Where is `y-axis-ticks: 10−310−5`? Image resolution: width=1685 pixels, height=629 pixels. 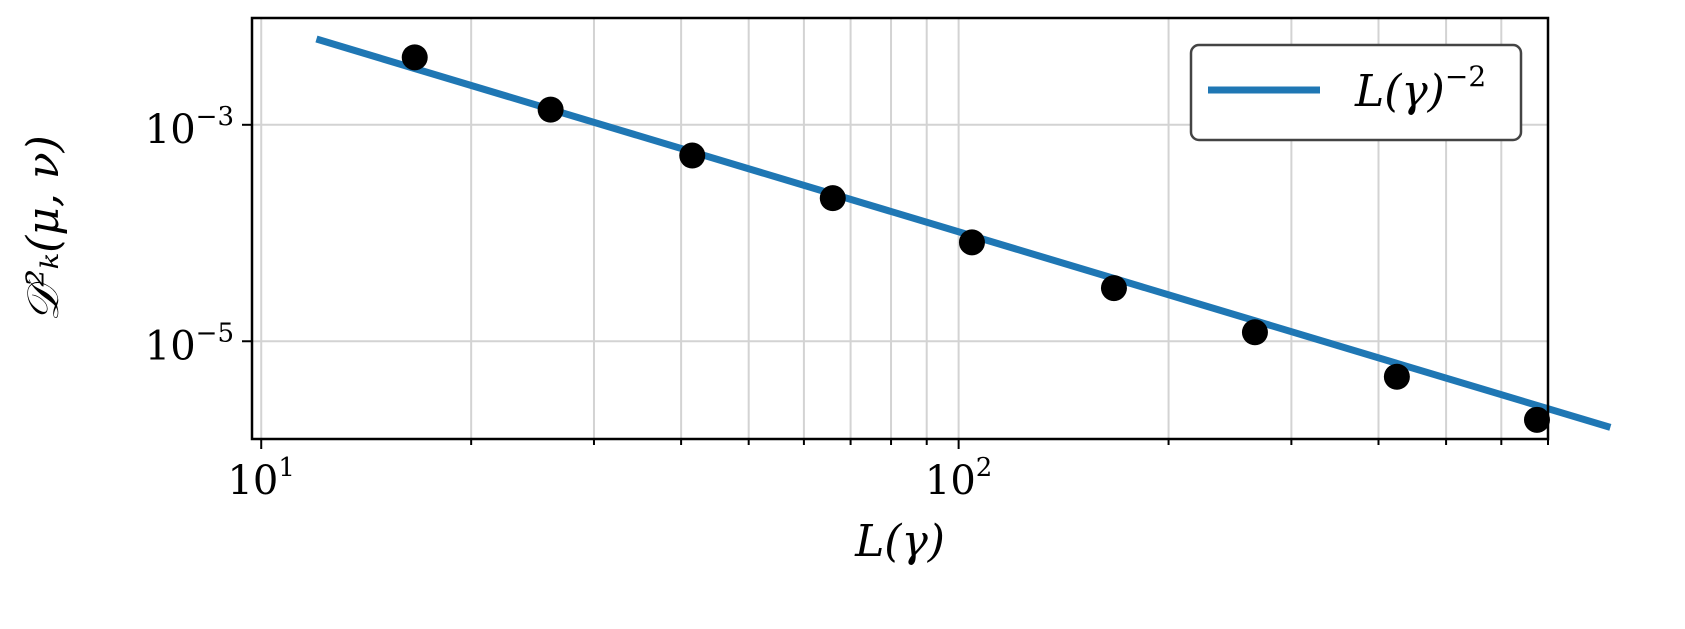
y-axis-ticks: 10−310−5 is located at coordinates (198, 235).